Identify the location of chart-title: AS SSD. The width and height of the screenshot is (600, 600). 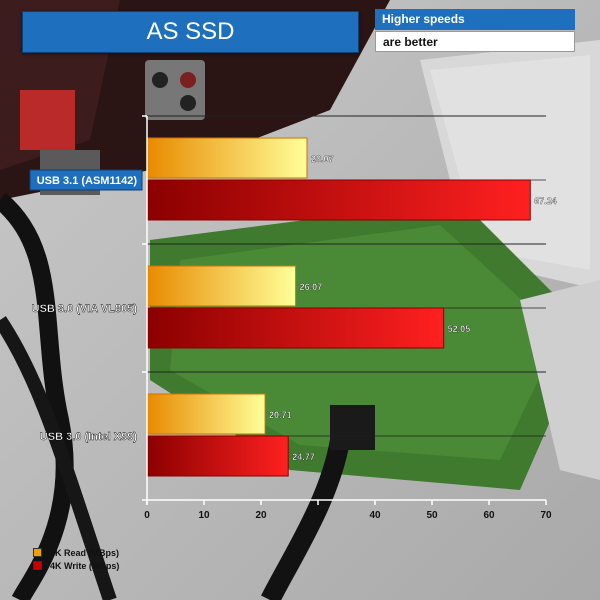
(190, 32).